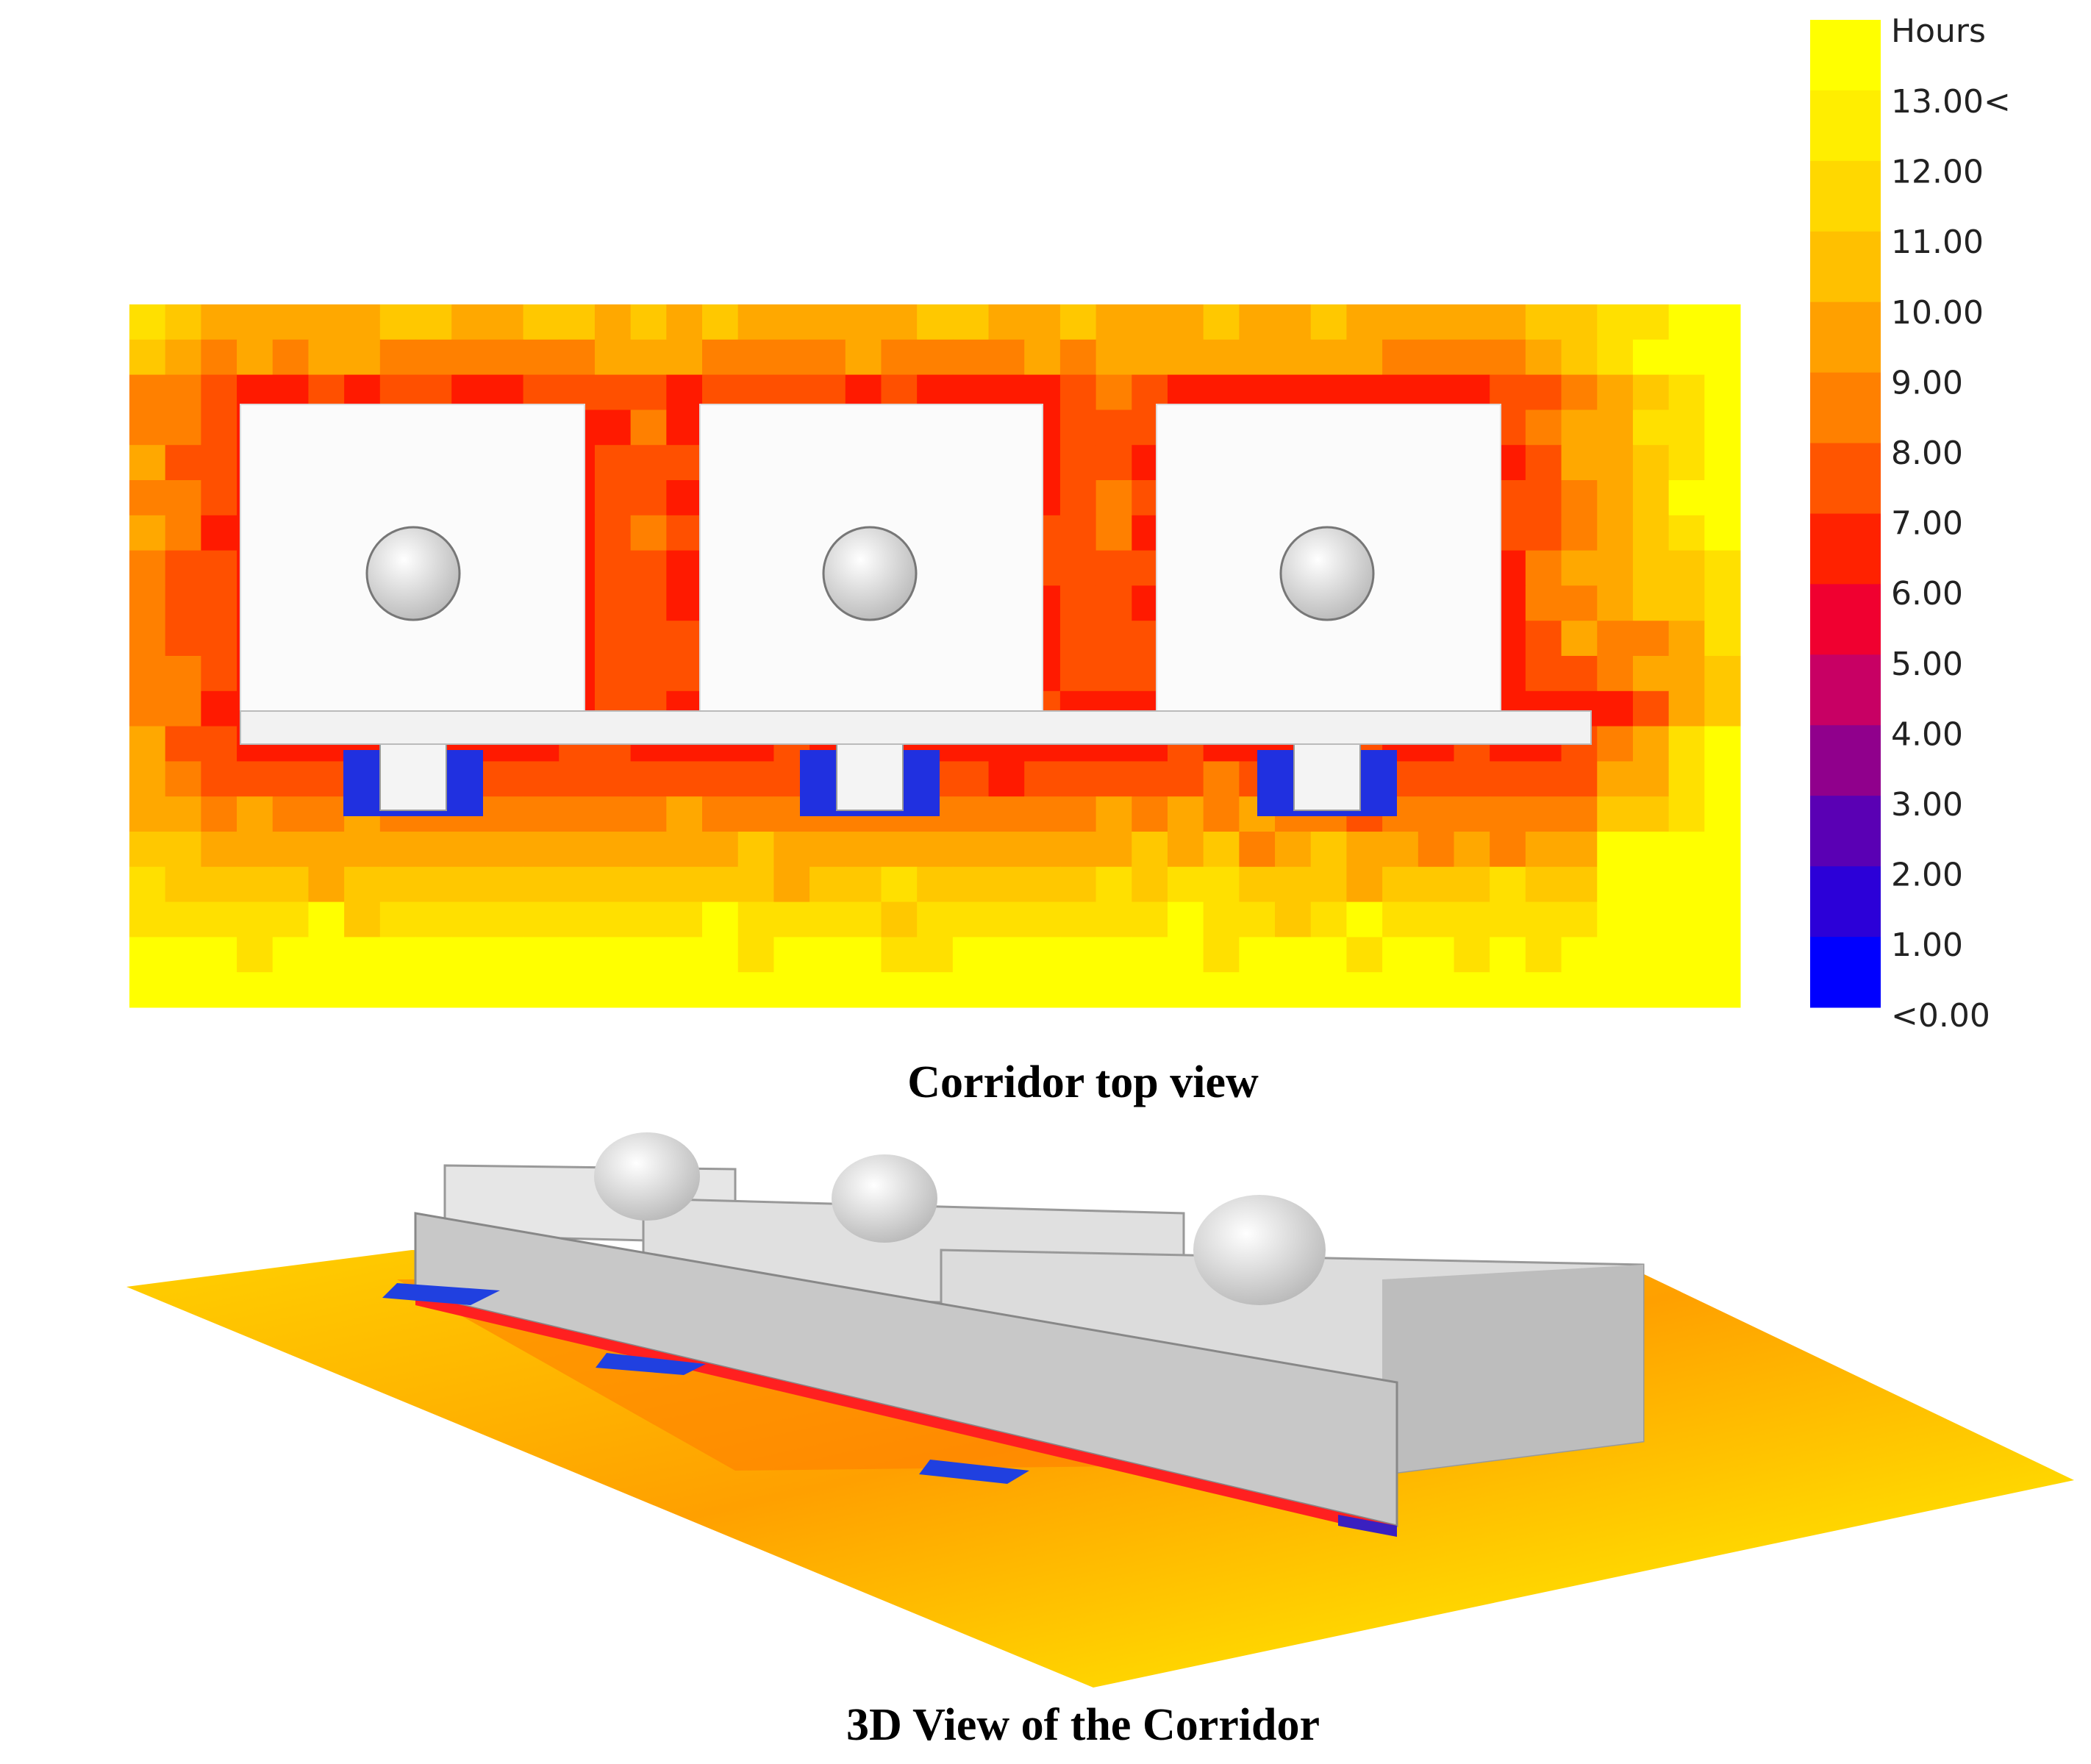  Describe the element at coordinates (441, 1294) in the screenshot. I see `3d-canopy-shadow` at that location.